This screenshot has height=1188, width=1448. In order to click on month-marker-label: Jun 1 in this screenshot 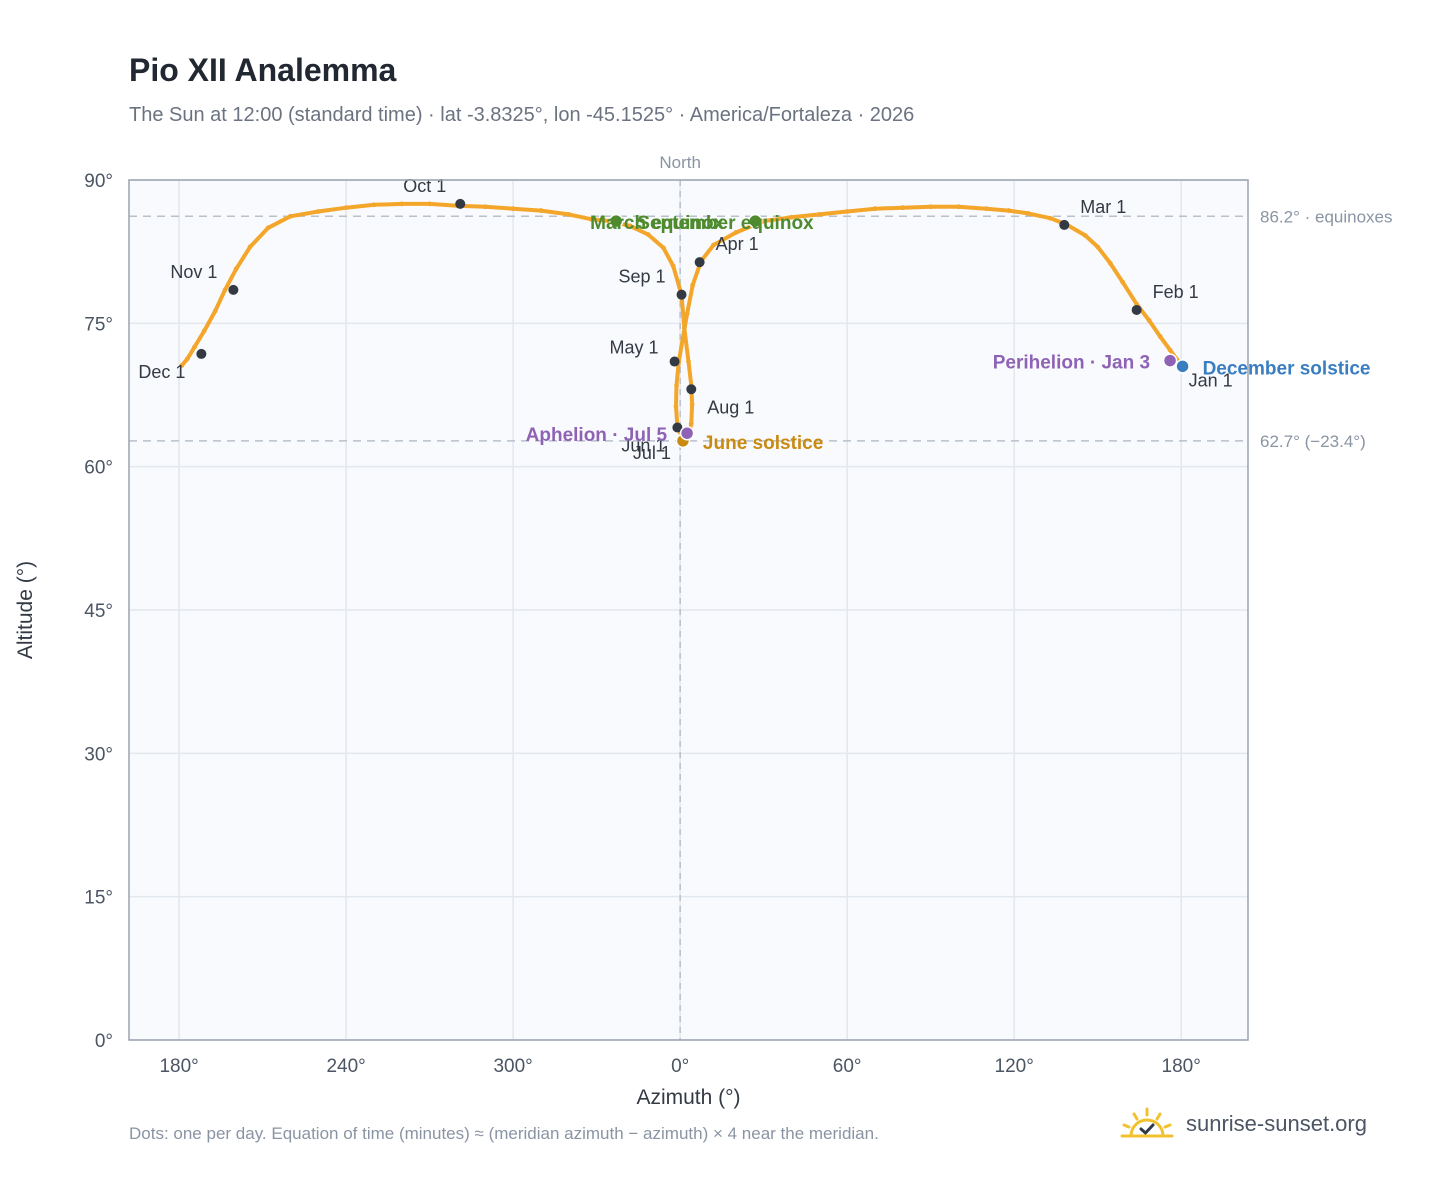, I will do `click(643, 445)`.